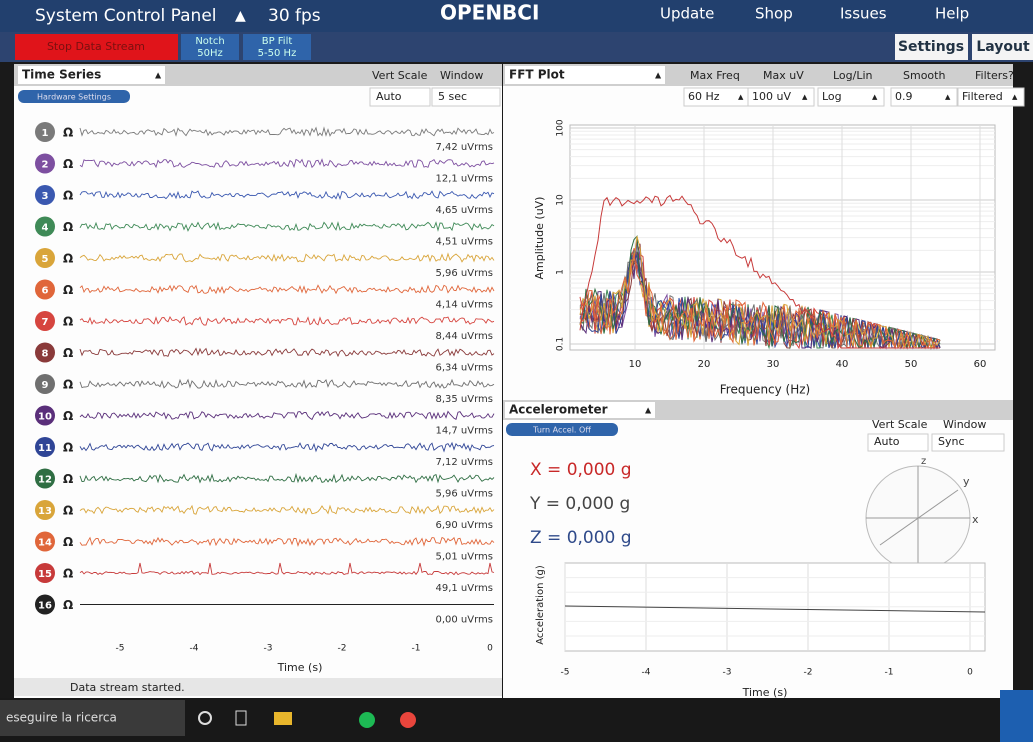 The width and height of the screenshot is (1033, 742). Describe the element at coordinates (258, 687) in the screenshot. I see `status-bar` at that location.